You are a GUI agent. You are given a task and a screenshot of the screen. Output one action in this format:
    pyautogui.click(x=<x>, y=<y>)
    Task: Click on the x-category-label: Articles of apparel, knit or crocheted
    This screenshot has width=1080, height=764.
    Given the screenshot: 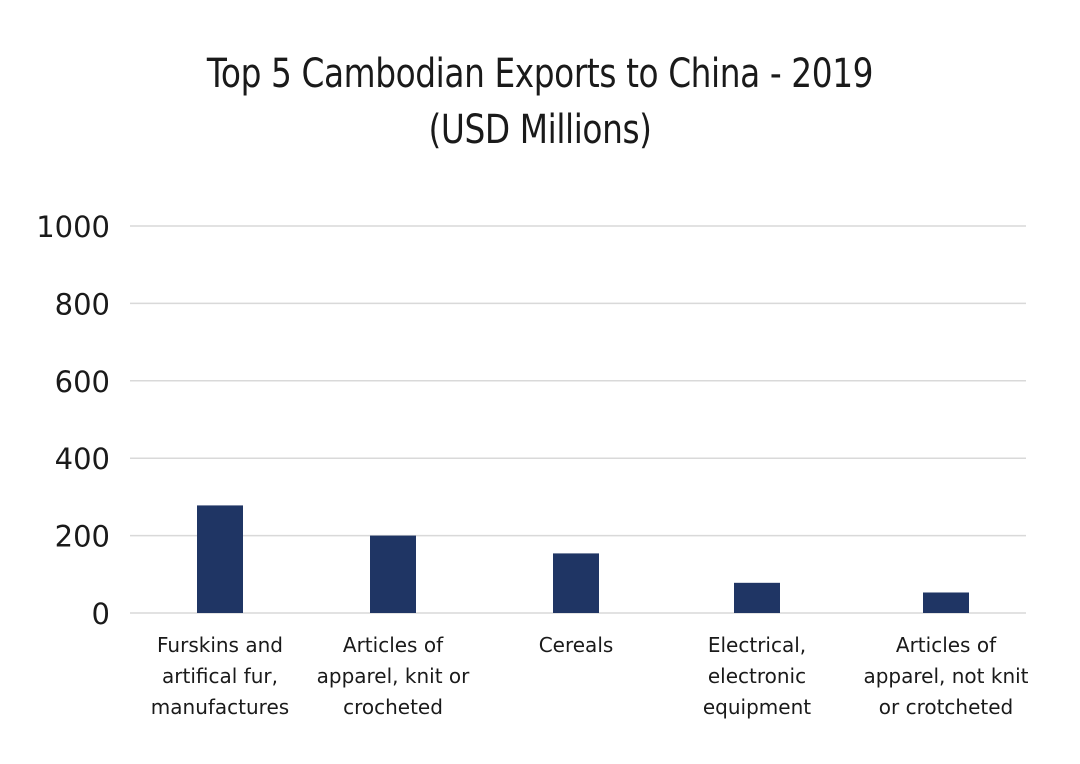 What is the action you would take?
    pyautogui.click(x=394, y=676)
    